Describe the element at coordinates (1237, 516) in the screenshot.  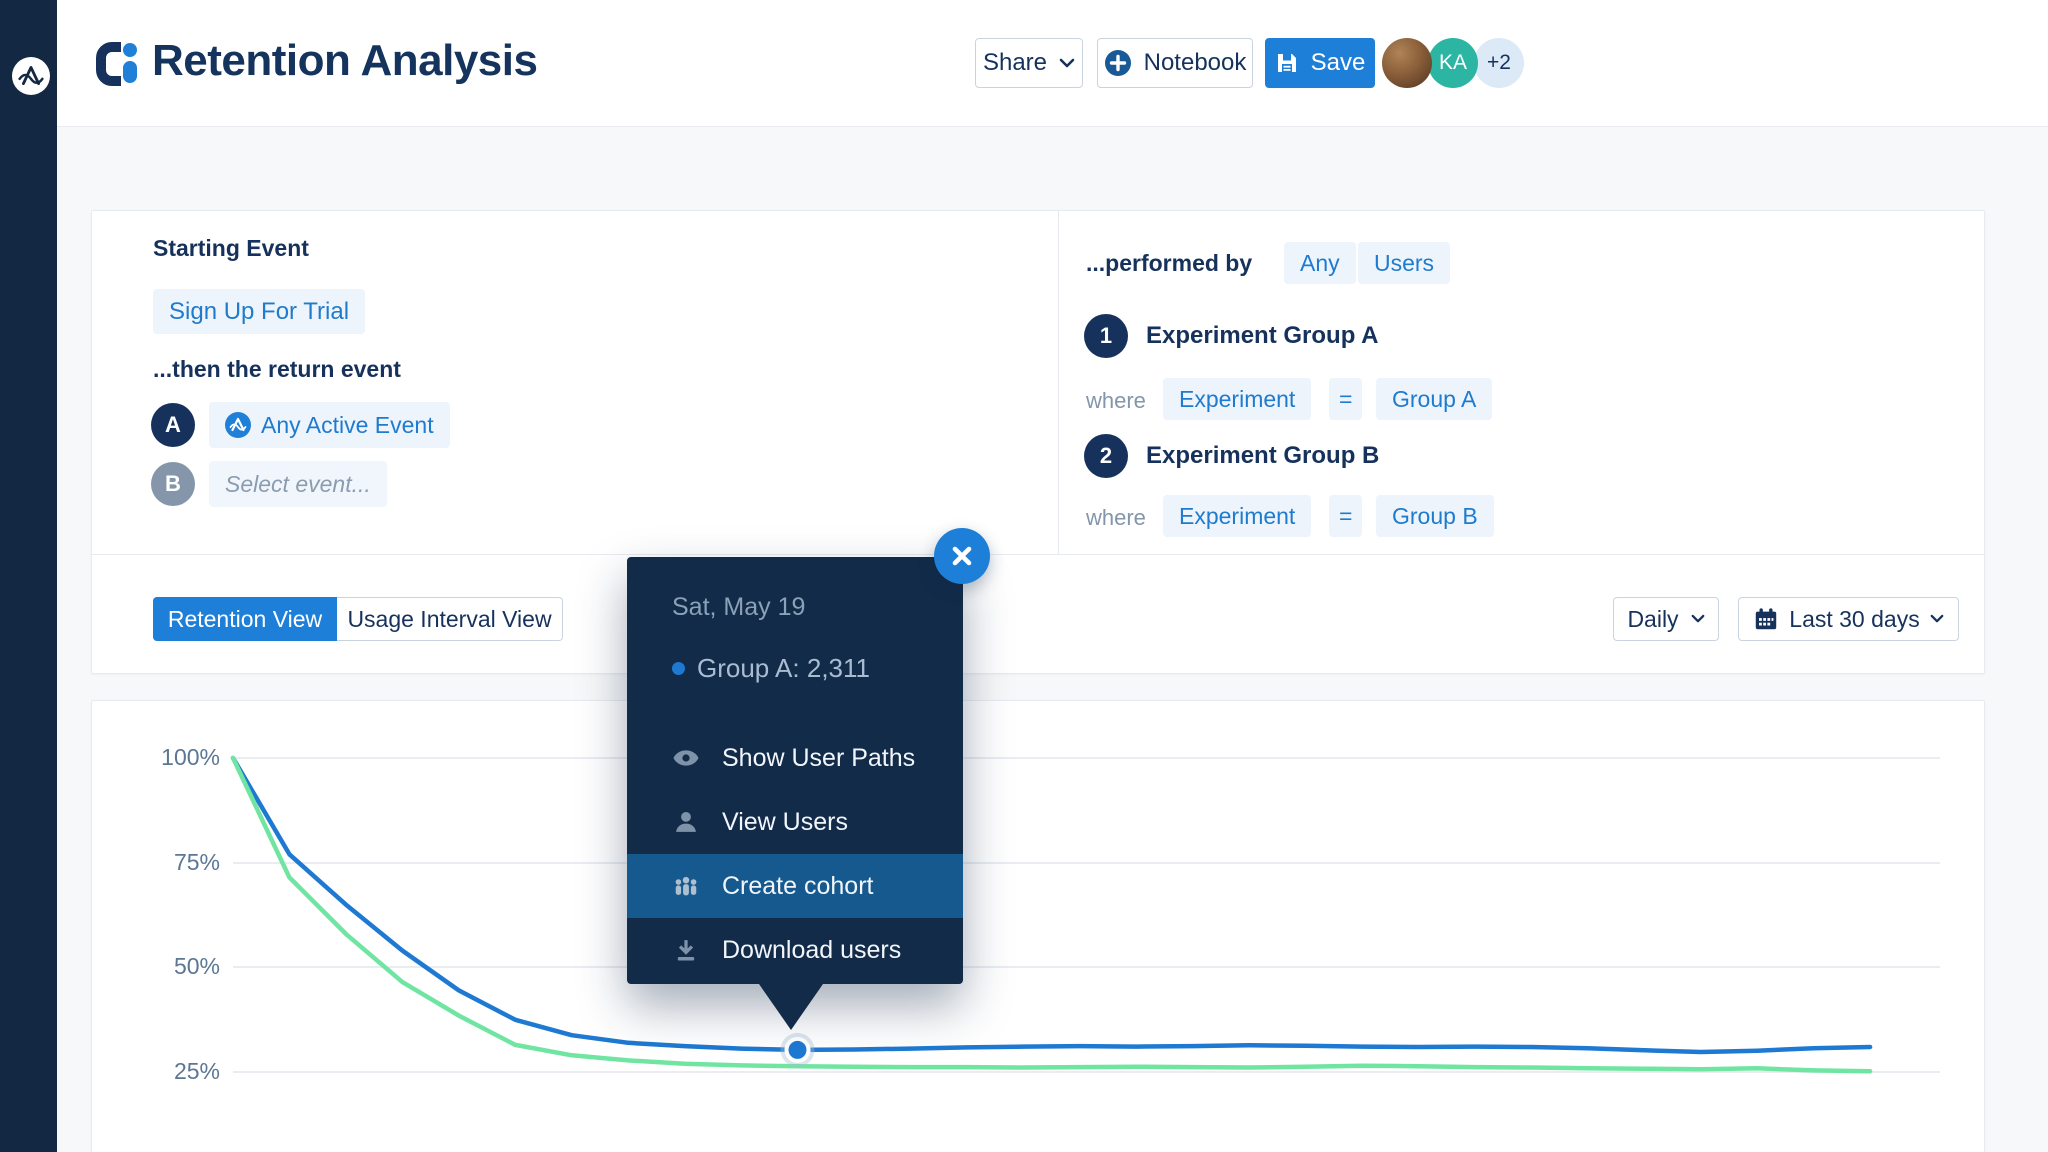
I see `group-2-property-pill: Experiment` at that location.